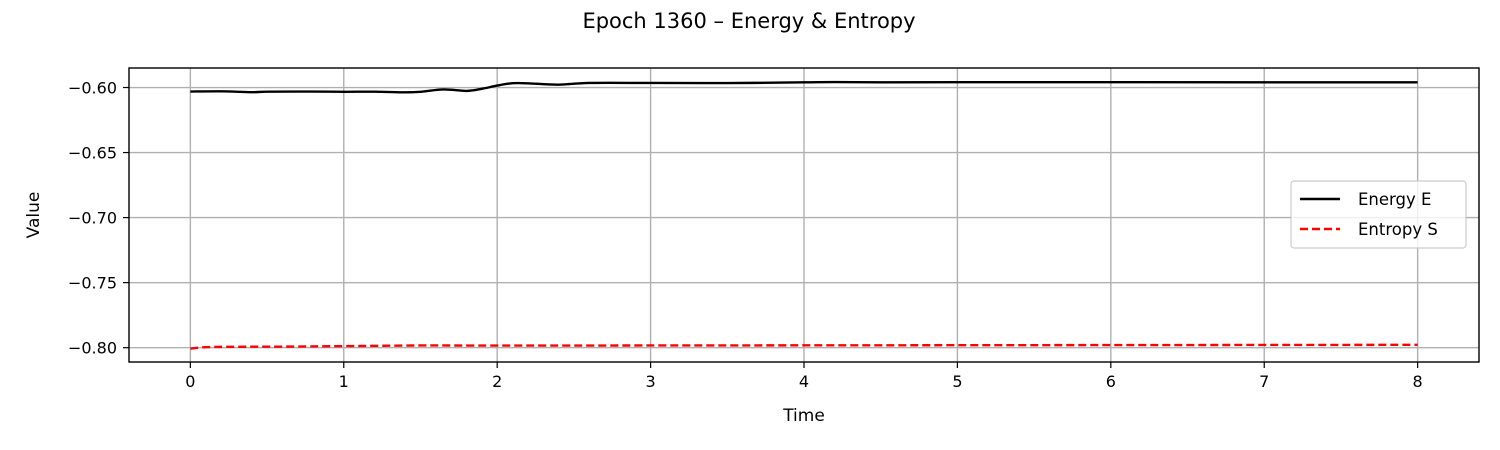 The height and width of the screenshot is (450, 1500). What do you see at coordinates (1111, 381) in the screenshot?
I see `x-tick-label-6: 6` at bounding box center [1111, 381].